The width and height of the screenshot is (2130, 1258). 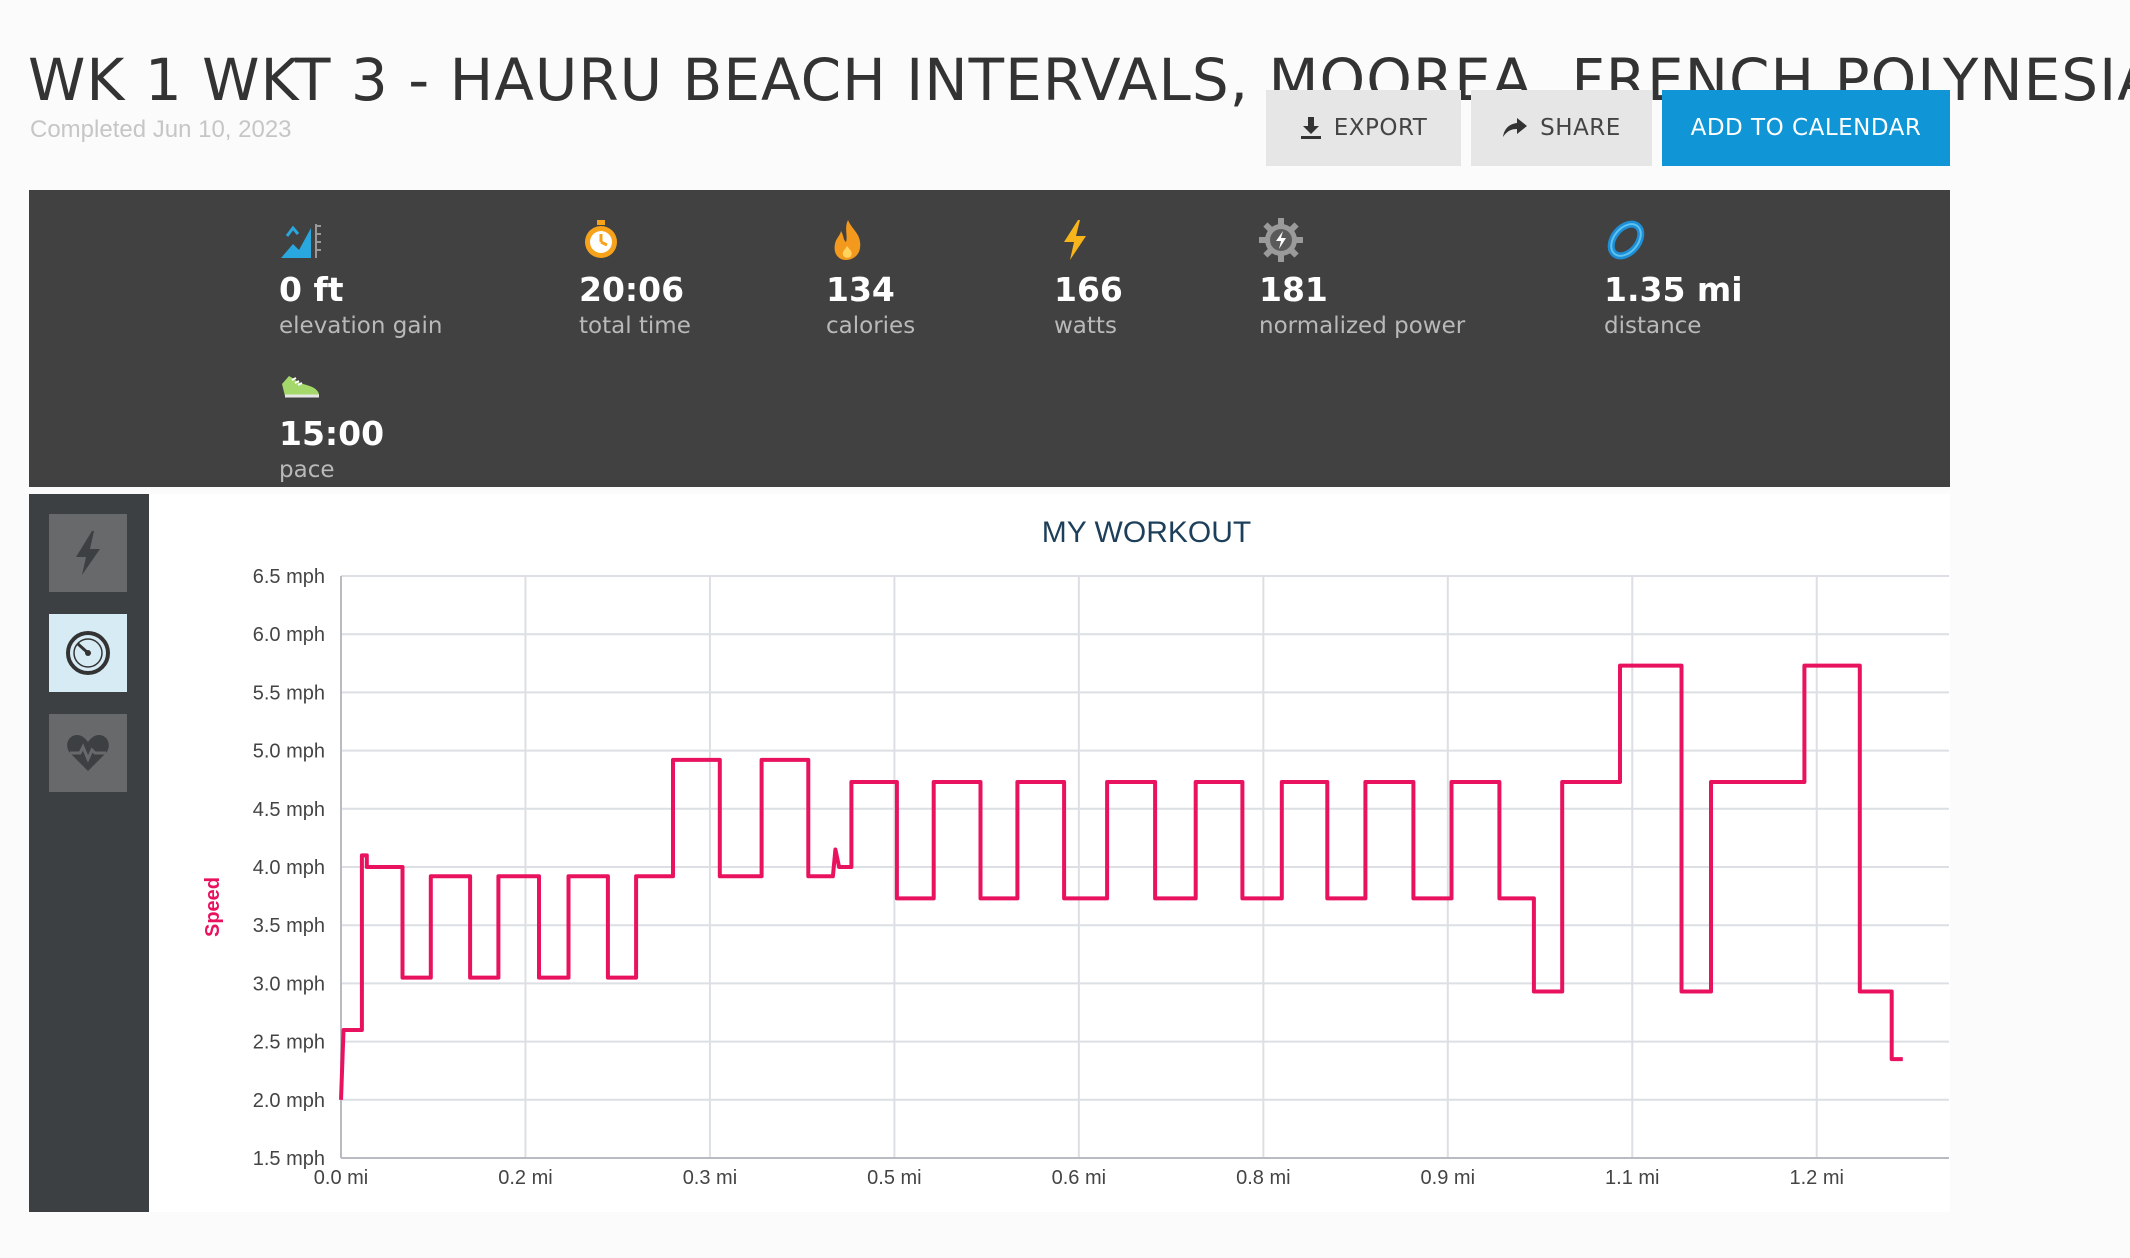 What do you see at coordinates (1632, 1178) in the screenshot?
I see `x-tick-label: 1.1 mi` at bounding box center [1632, 1178].